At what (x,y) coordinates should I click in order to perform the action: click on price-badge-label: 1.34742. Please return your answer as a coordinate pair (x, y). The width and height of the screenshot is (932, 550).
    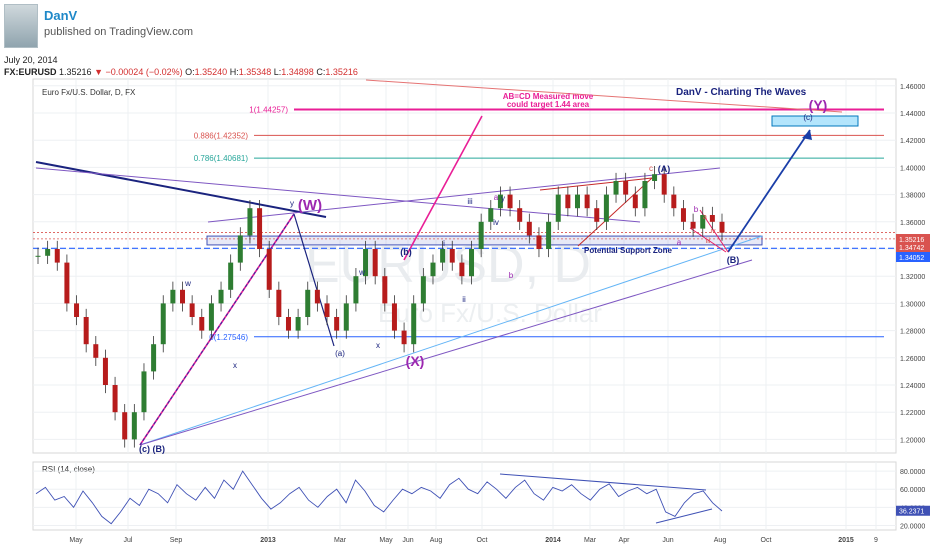
    Looking at the image, I should click on (911, 248).